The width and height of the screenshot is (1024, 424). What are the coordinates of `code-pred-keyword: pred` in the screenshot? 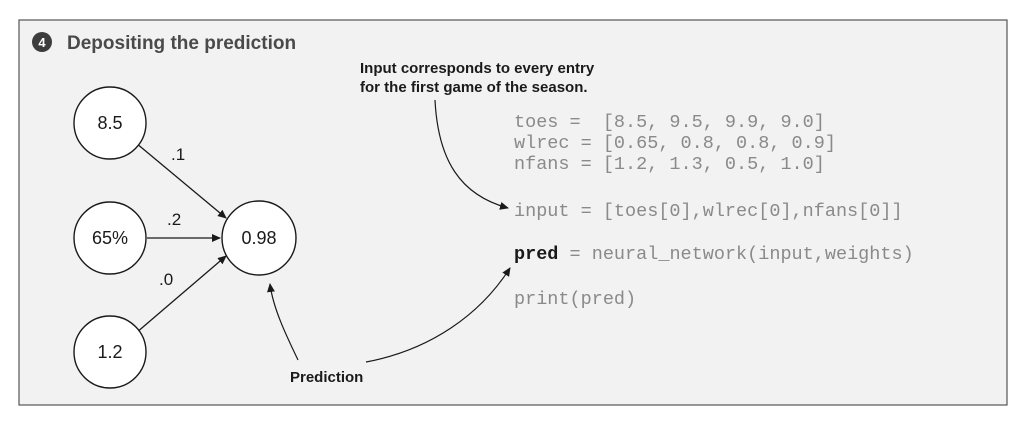 It's located at (536, 254).